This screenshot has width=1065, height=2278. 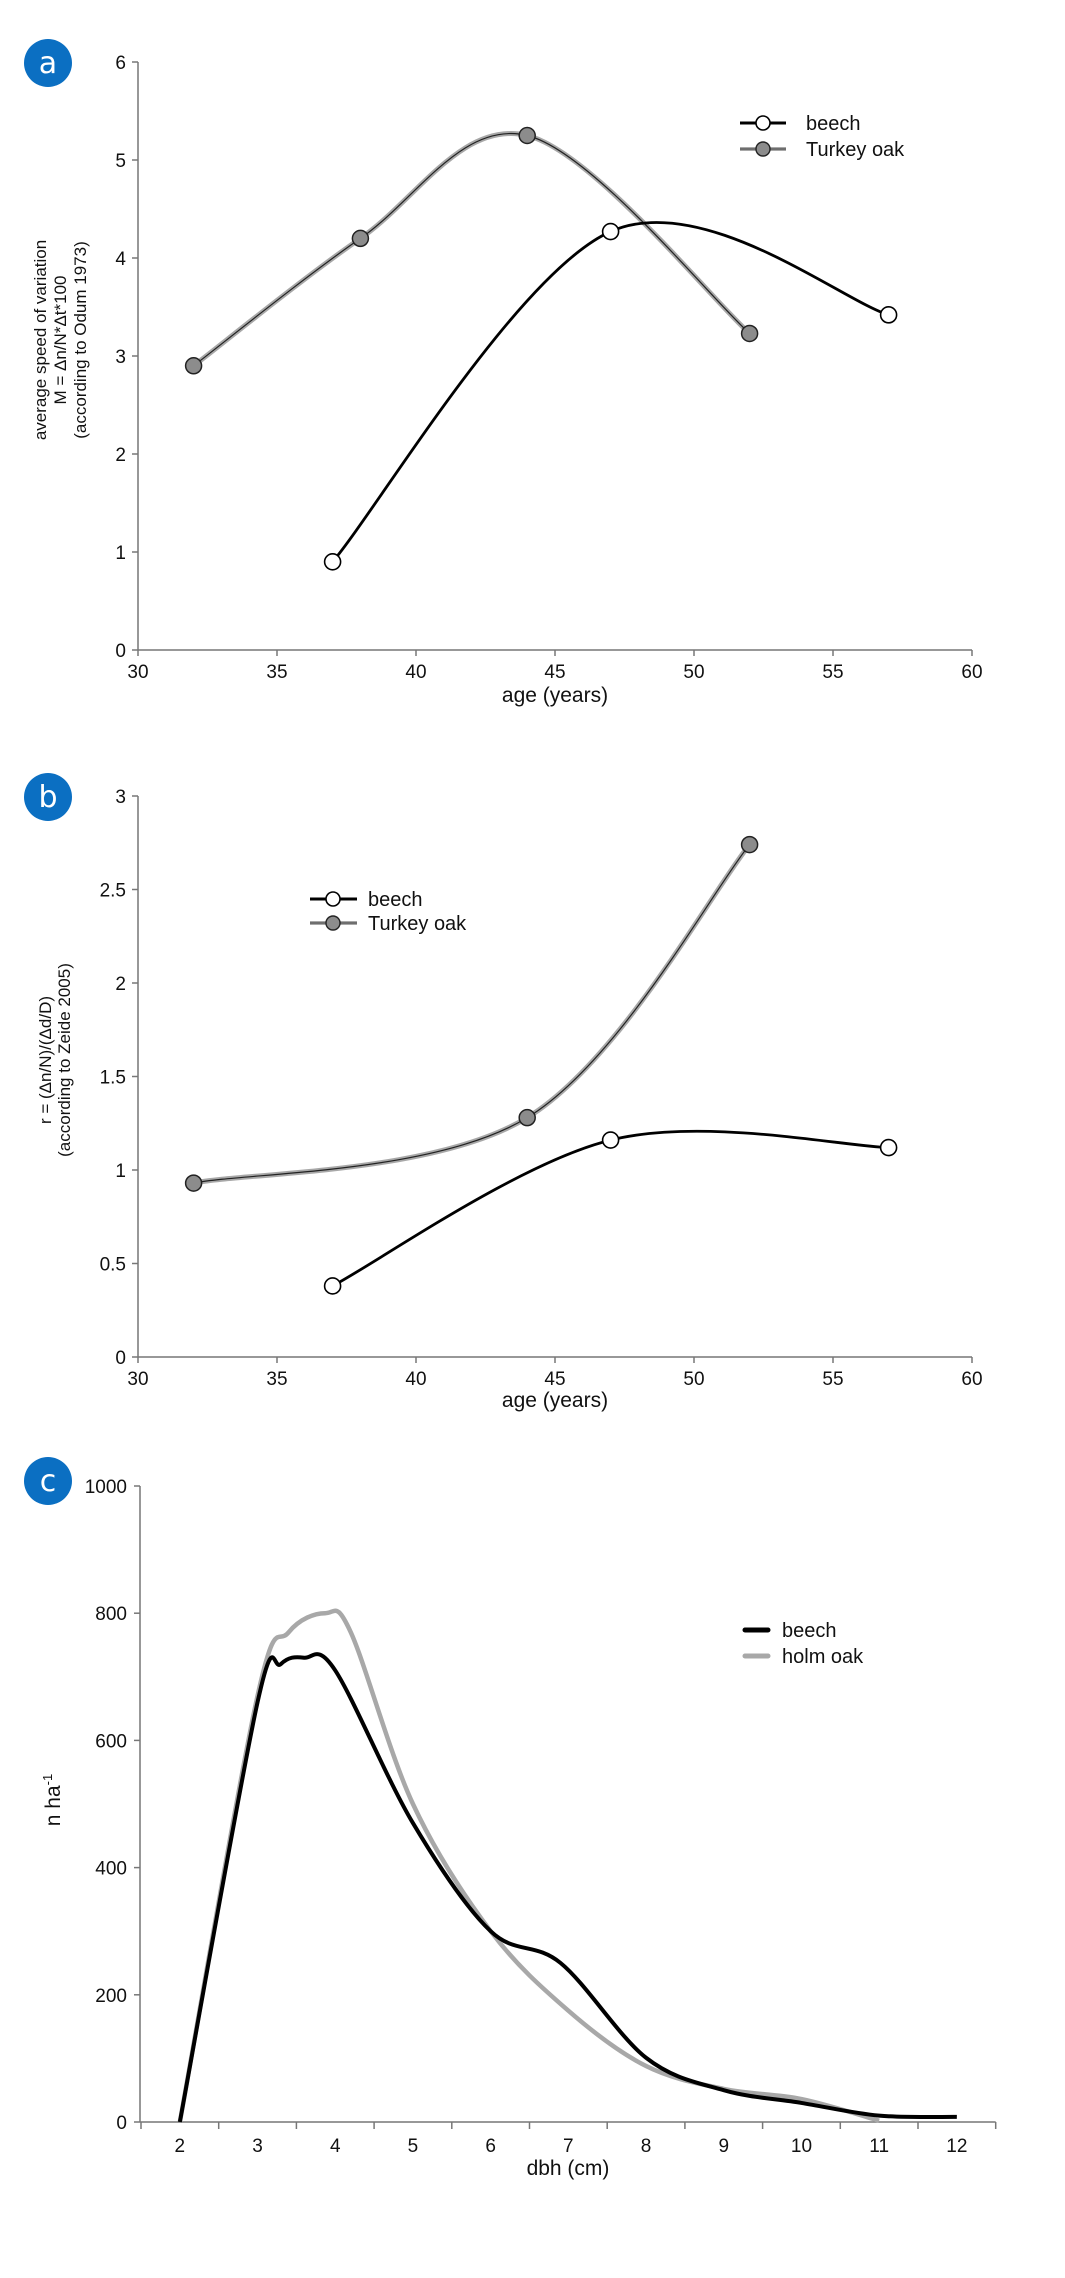 What do you see at coordinates (40, 340) in the screenshot?
I see `y-axis-title-a-line1: average speed of variation` at bounding box center [40, 340].